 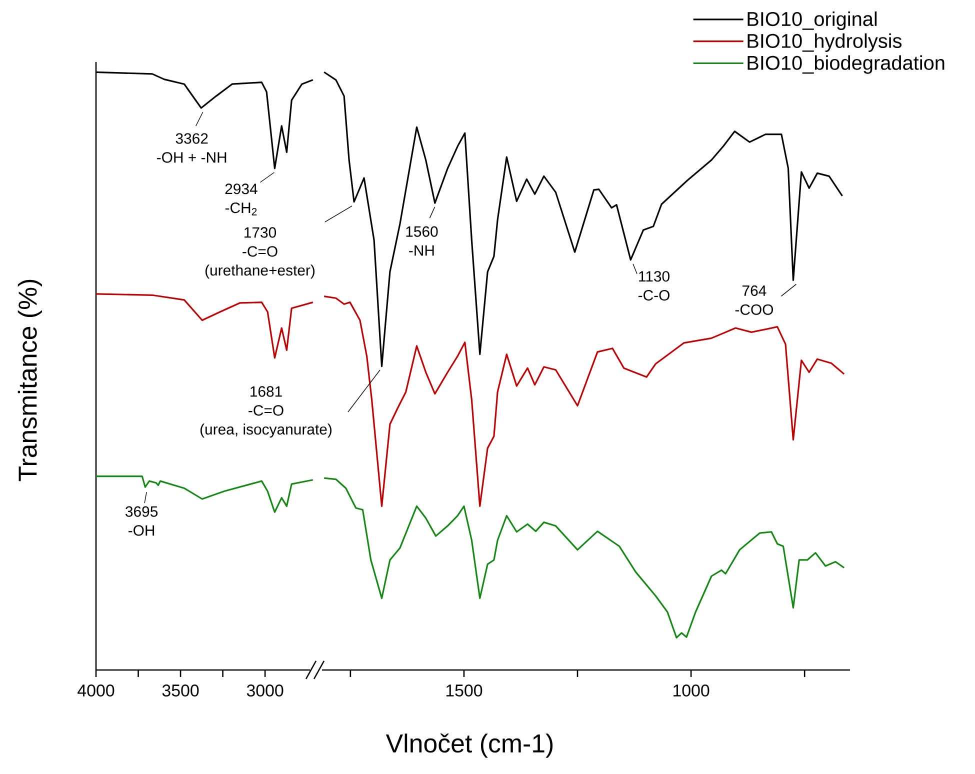 What do you see at coordinates (142, 511) in the screenshot?
I see `annotation: 3695` at bounding box center [142, 511].